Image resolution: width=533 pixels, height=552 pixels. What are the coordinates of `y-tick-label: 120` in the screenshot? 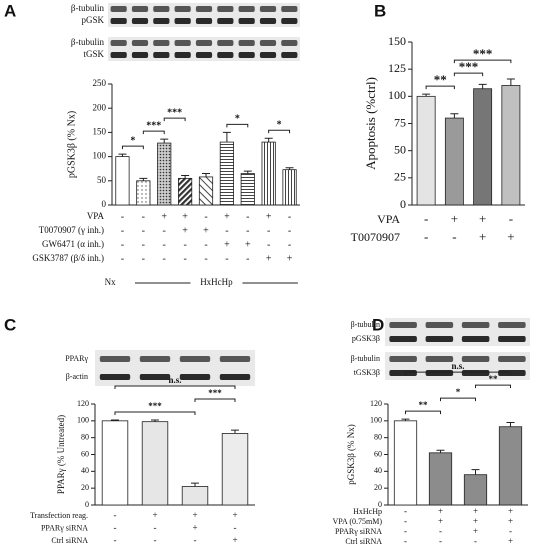 It's located at (376, 403).